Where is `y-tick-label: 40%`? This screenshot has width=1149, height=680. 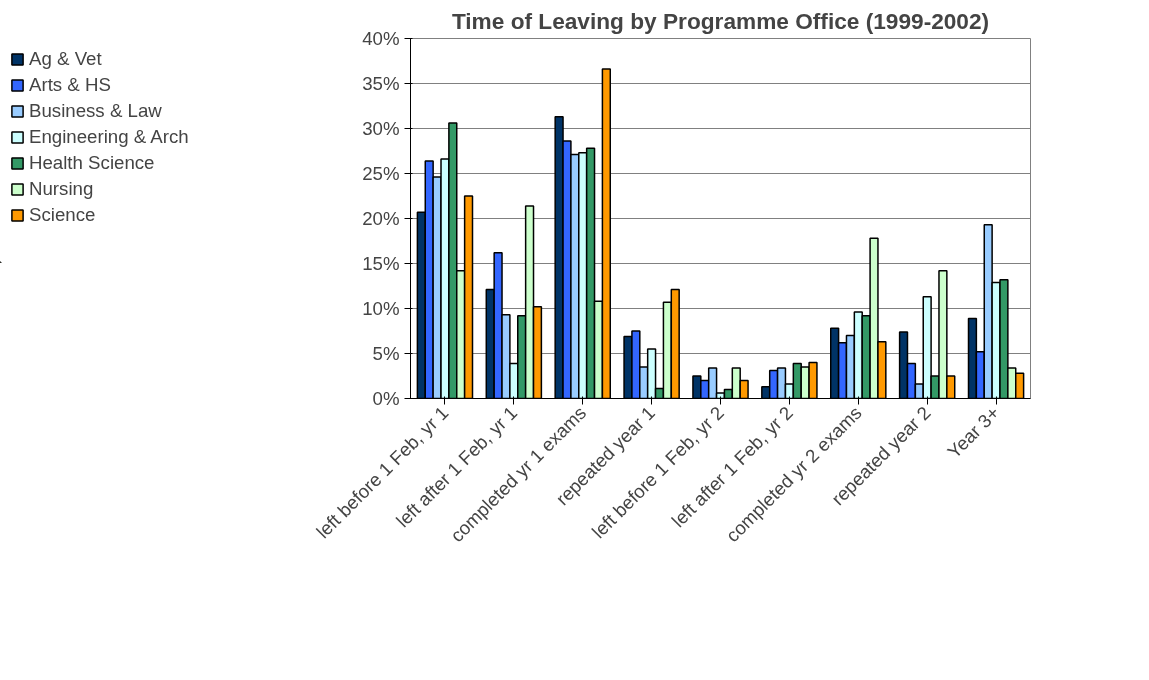 y-tick-label: 40% is located at coordinates (381, 38).